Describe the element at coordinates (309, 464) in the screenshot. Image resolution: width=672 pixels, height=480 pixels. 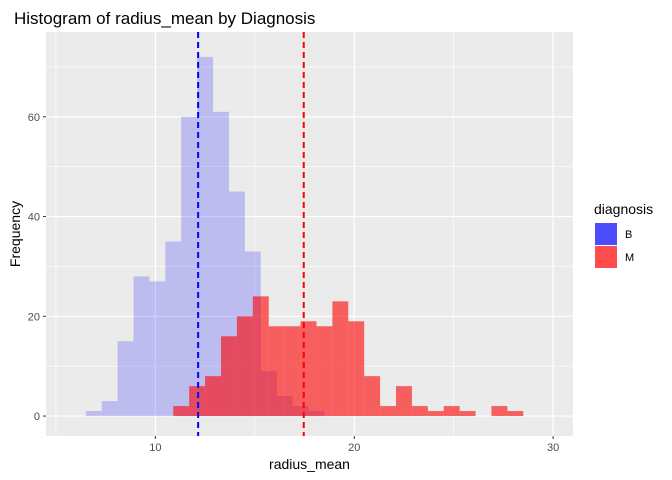
I see `x-axis-title: radius_mean` at that location.